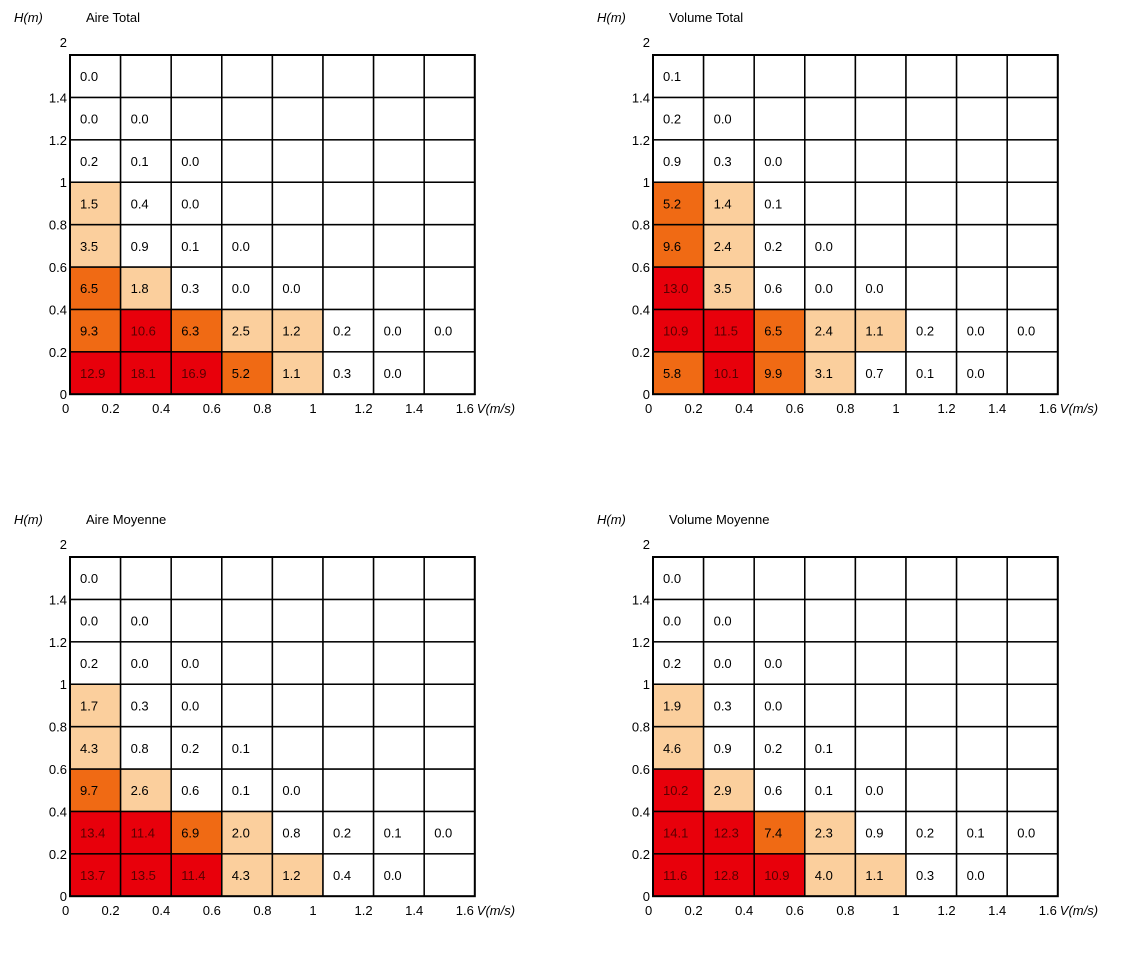  Describe the element at coordinates (776, 875) in the screenshot. I see `cell-value-label: 10.9` at that location.